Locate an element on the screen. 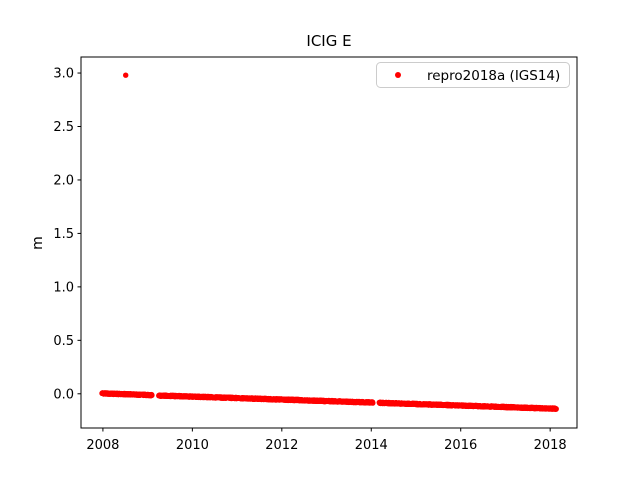 This screenshot has width=640, height=480. y-tick-label: 2.5 is located at coordinates (63, 127).